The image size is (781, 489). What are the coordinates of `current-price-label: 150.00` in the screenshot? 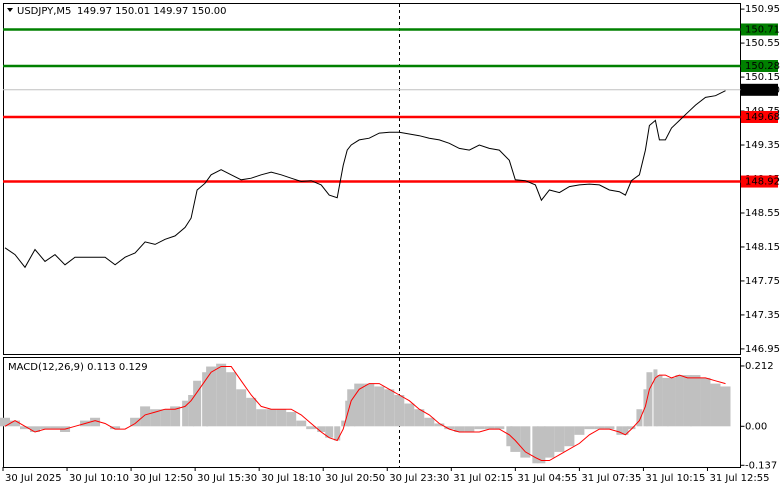 It's located at (762, 90).